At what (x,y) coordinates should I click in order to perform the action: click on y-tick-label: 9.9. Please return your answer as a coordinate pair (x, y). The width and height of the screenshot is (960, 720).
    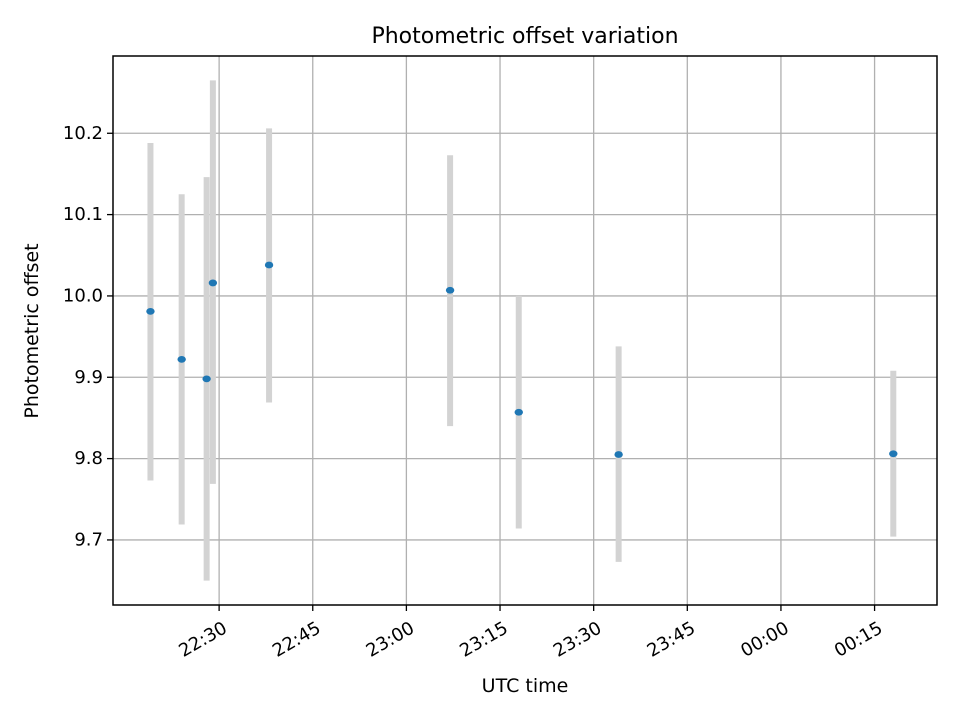
    Looking at the image, I should click on (88, 377).